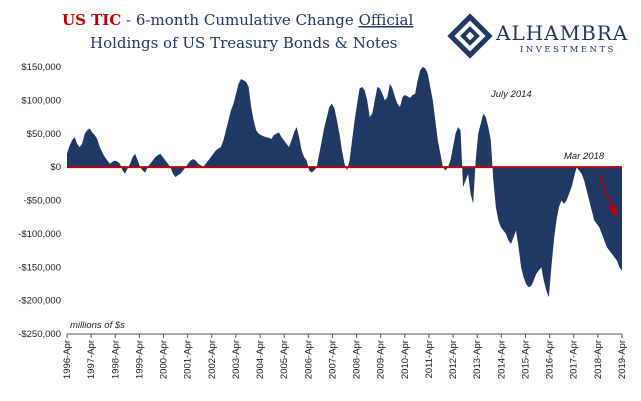 The height and width of the screenshot is (401, 641). I want to click on x-tick-label: 2010-Apr, so click(405, 359).